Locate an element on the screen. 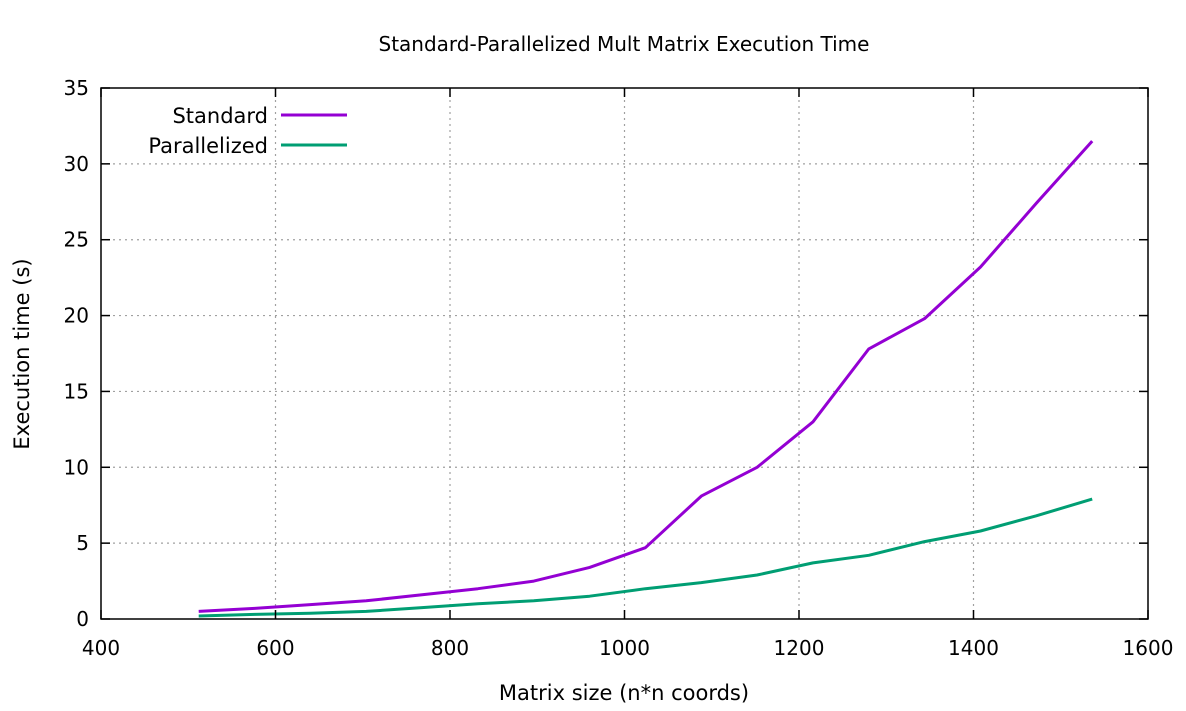  x-tick-label: 600 is located at coordinates (275, 648).